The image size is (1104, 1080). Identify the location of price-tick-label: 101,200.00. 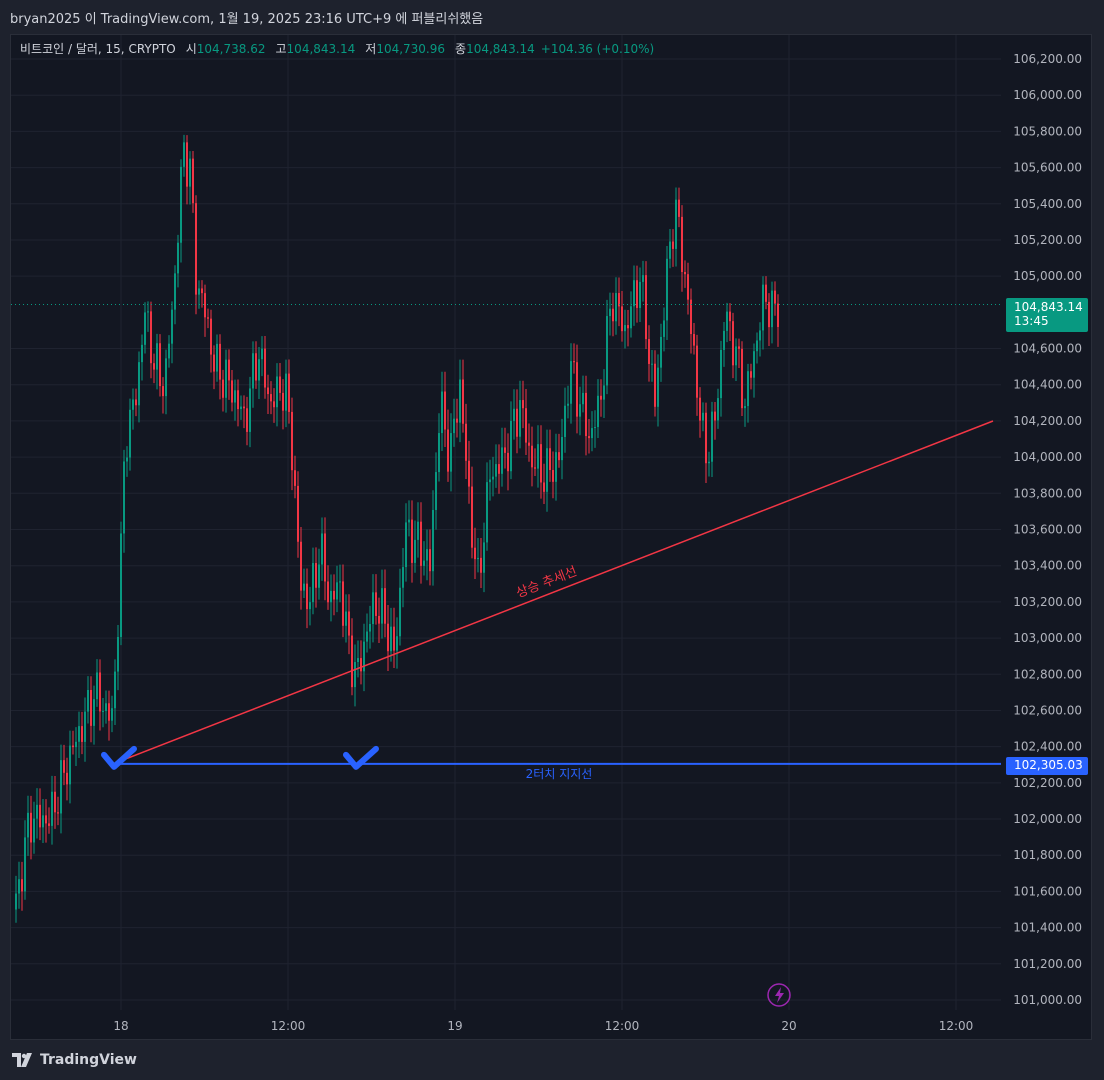
(1047, 964).